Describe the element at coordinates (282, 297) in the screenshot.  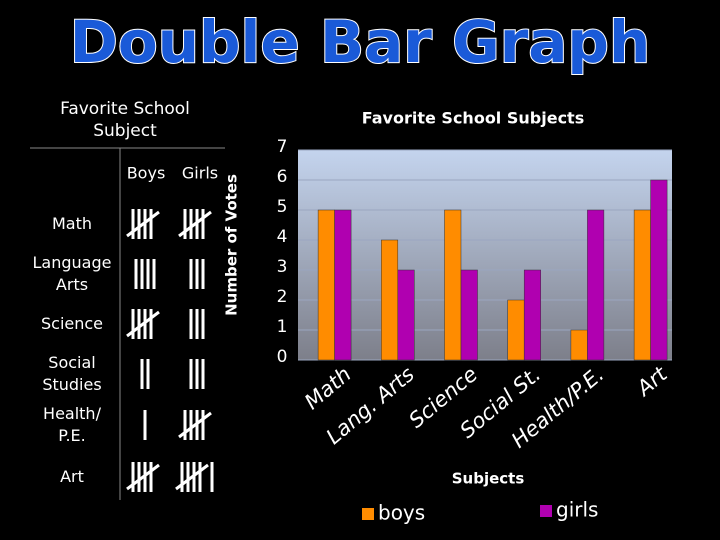
I see `y-tick-label: 2` at that location.